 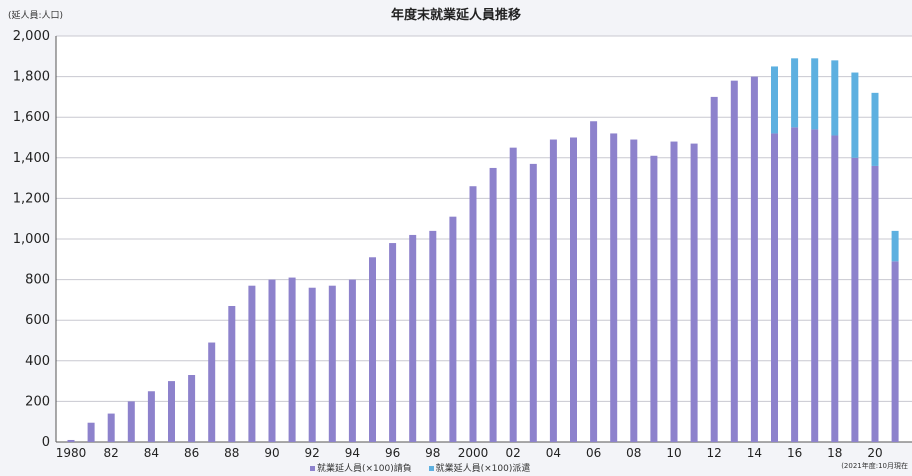 What do you see at coordinates (31, 198) in the screenshot?
I see `y-tick-label: 1,200` at bounding box center [31, 198].